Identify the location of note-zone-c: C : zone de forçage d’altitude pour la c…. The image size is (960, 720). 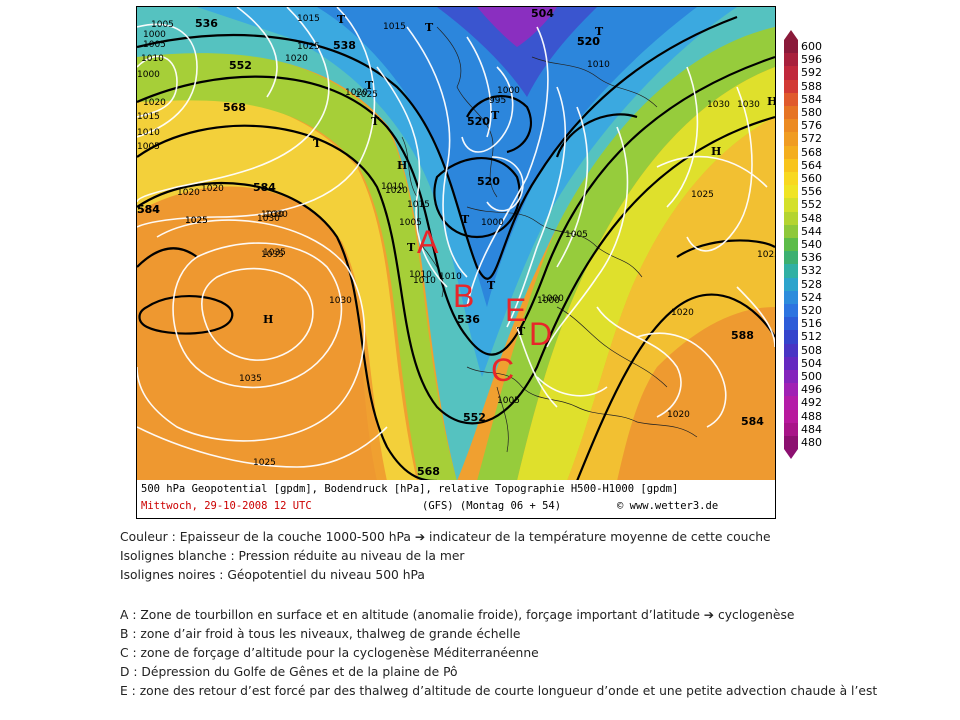
(329, 653).